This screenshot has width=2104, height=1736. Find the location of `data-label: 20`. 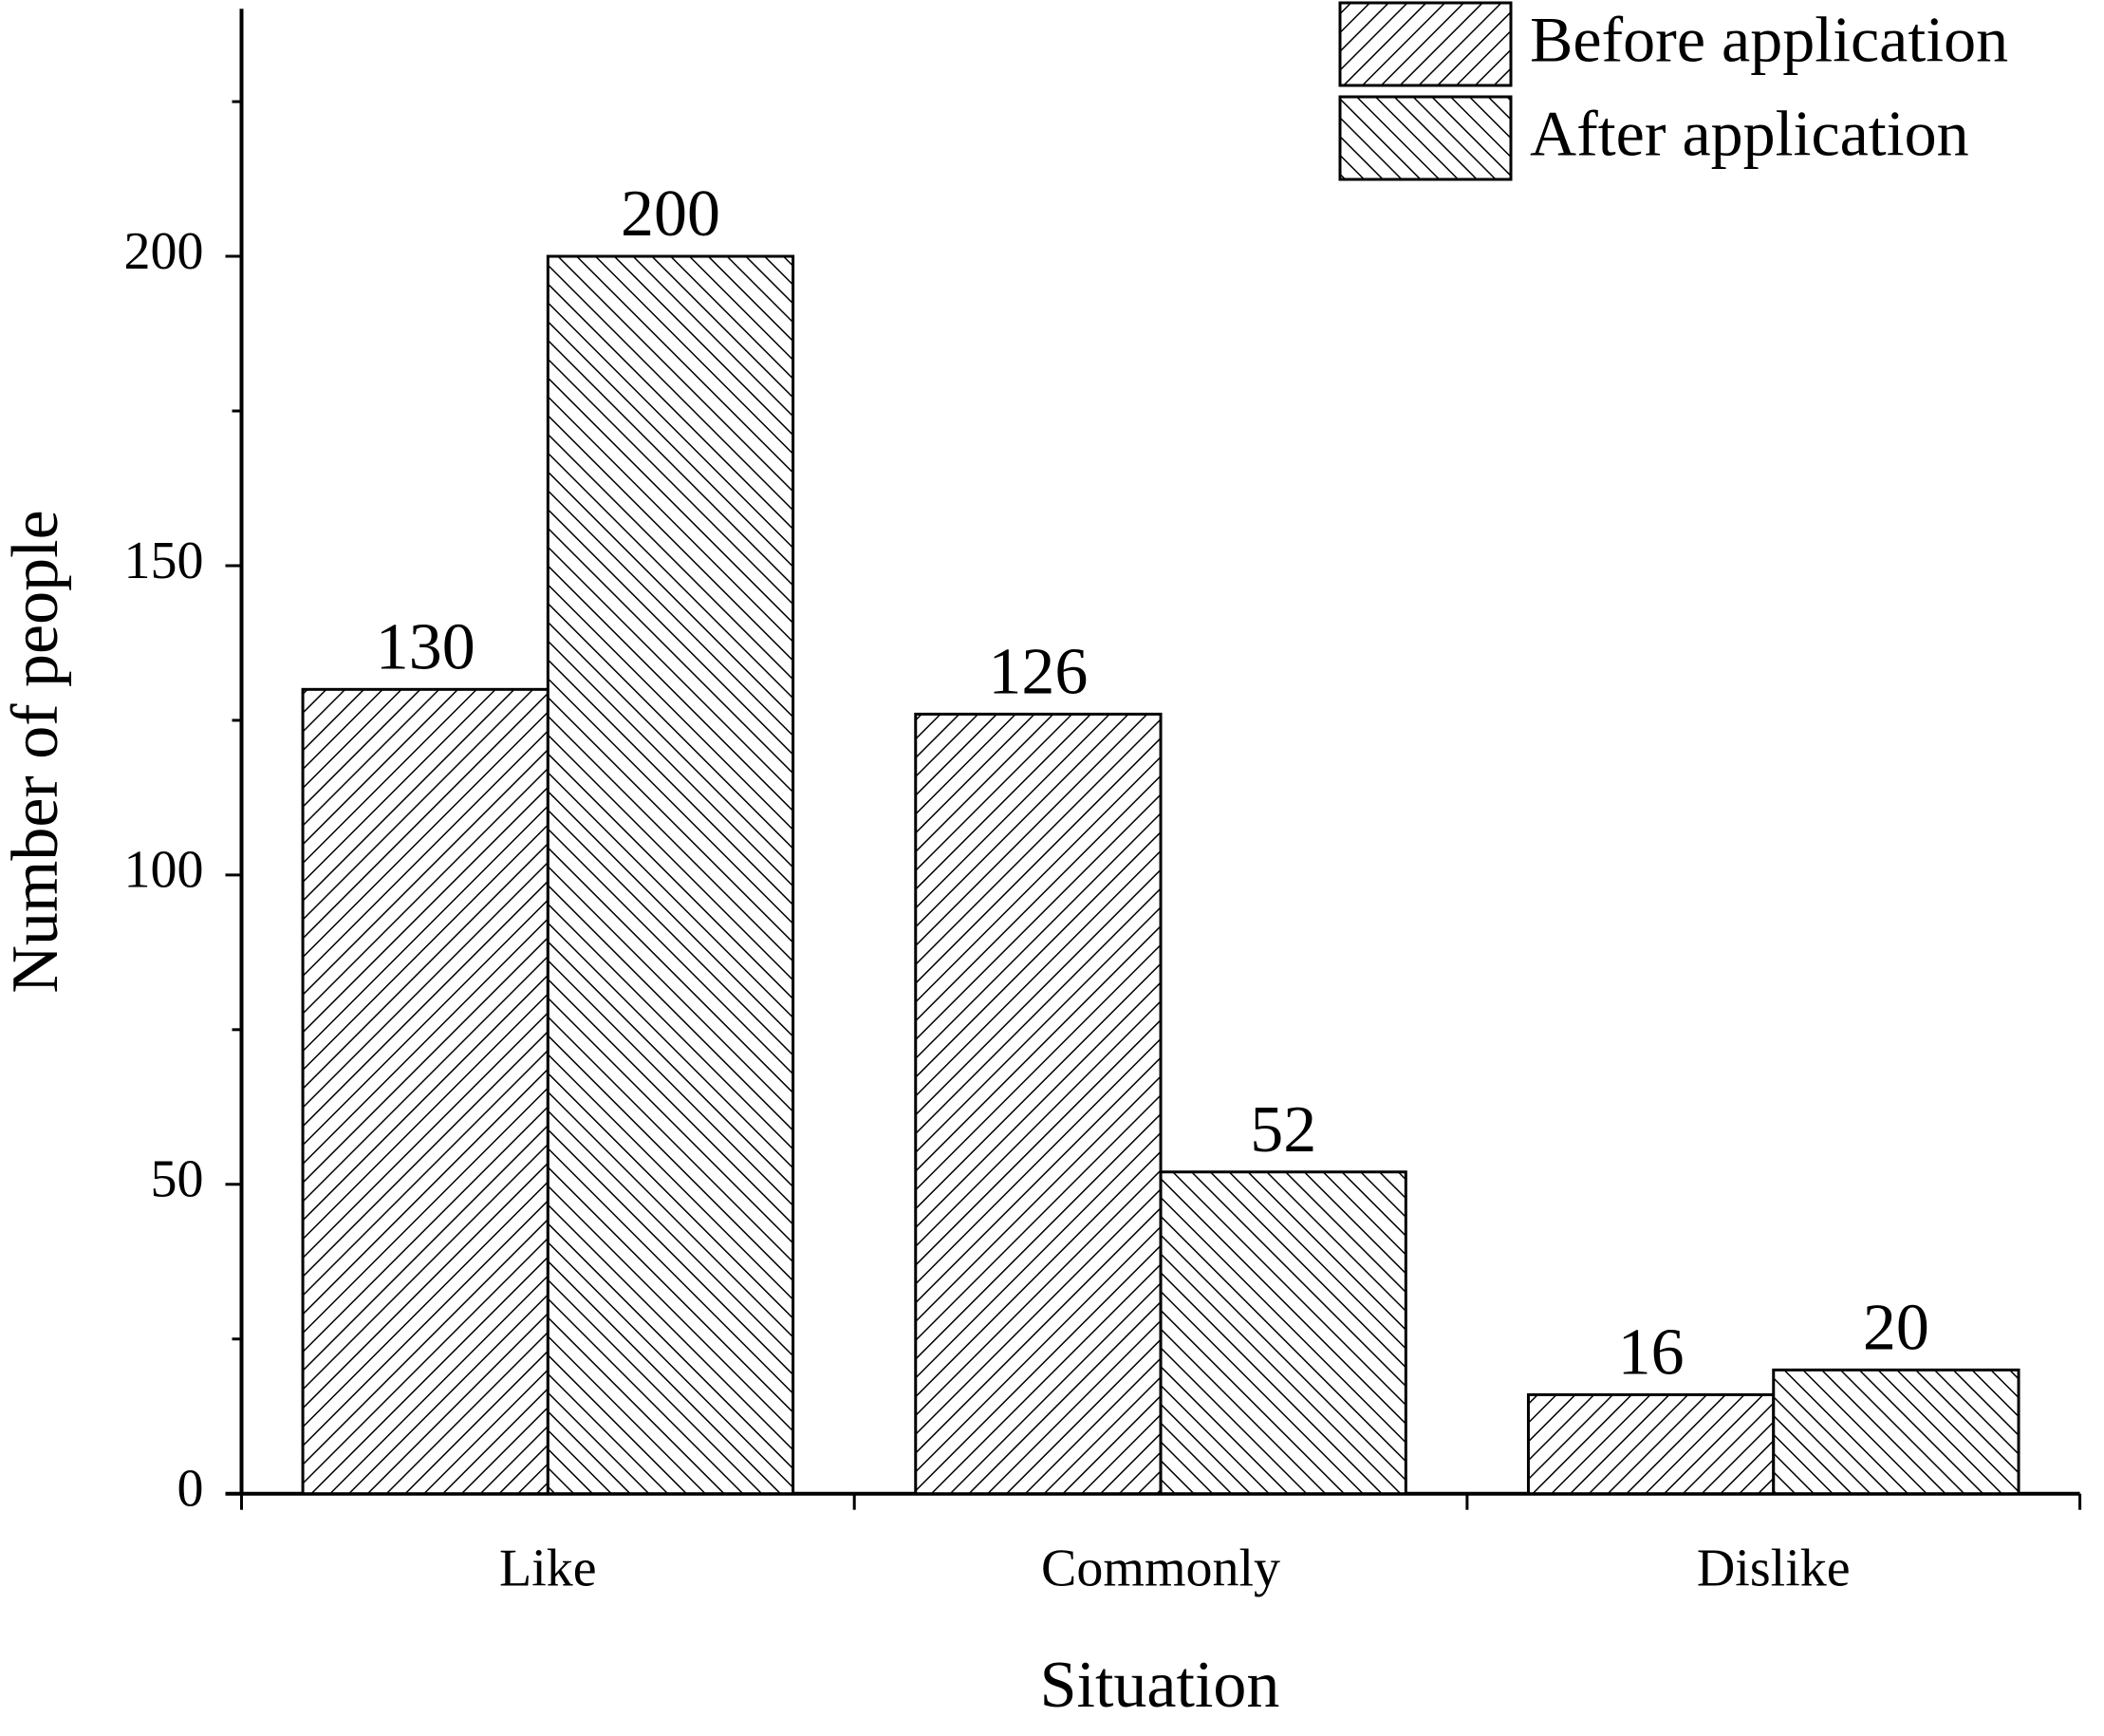

data-label: 20 is located at coordinates (1896, 1328).